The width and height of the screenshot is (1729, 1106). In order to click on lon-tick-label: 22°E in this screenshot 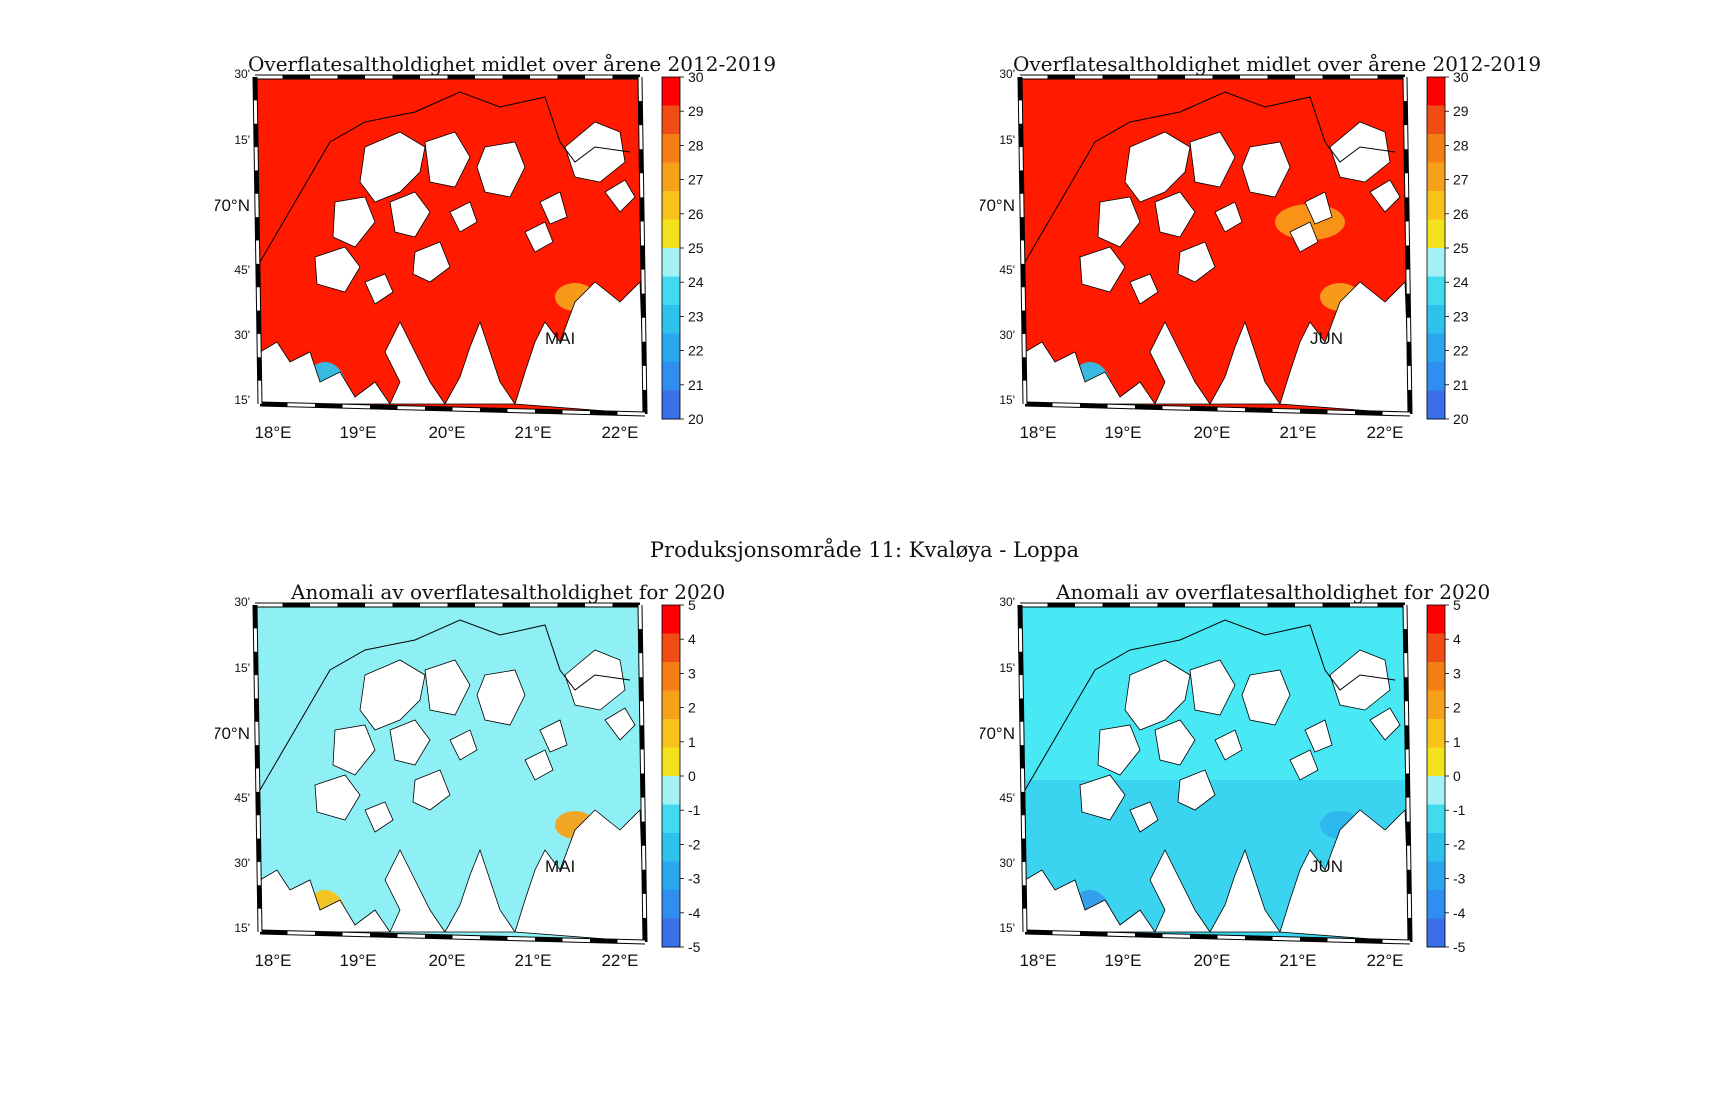, I will do `click(619, 432)`.